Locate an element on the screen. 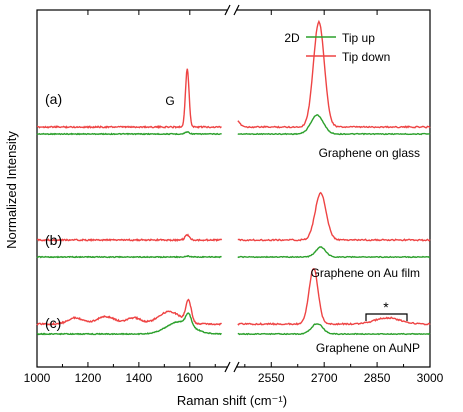 The height and width of the screenshot is (412, 463). x-tick-label: 1400 is located at coordinates (139, 378).